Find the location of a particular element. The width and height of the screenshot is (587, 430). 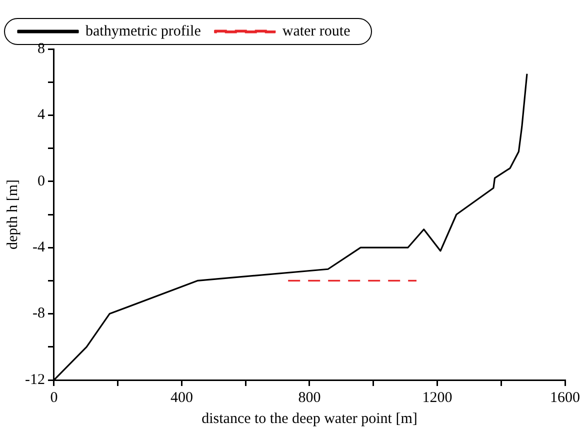

y-axis-title: depth h [m] is located at coordinates (12, 215).